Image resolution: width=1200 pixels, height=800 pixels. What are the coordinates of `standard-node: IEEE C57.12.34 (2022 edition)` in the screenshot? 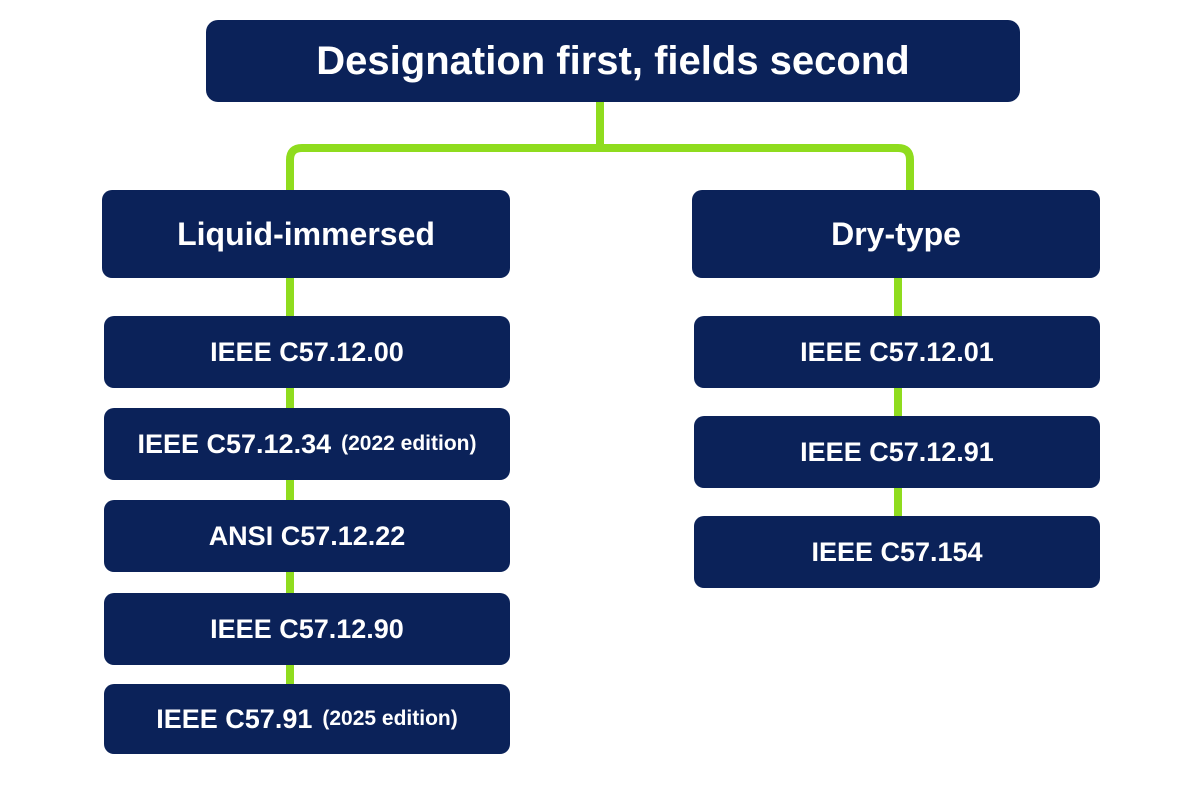 It's located at (307, 444).